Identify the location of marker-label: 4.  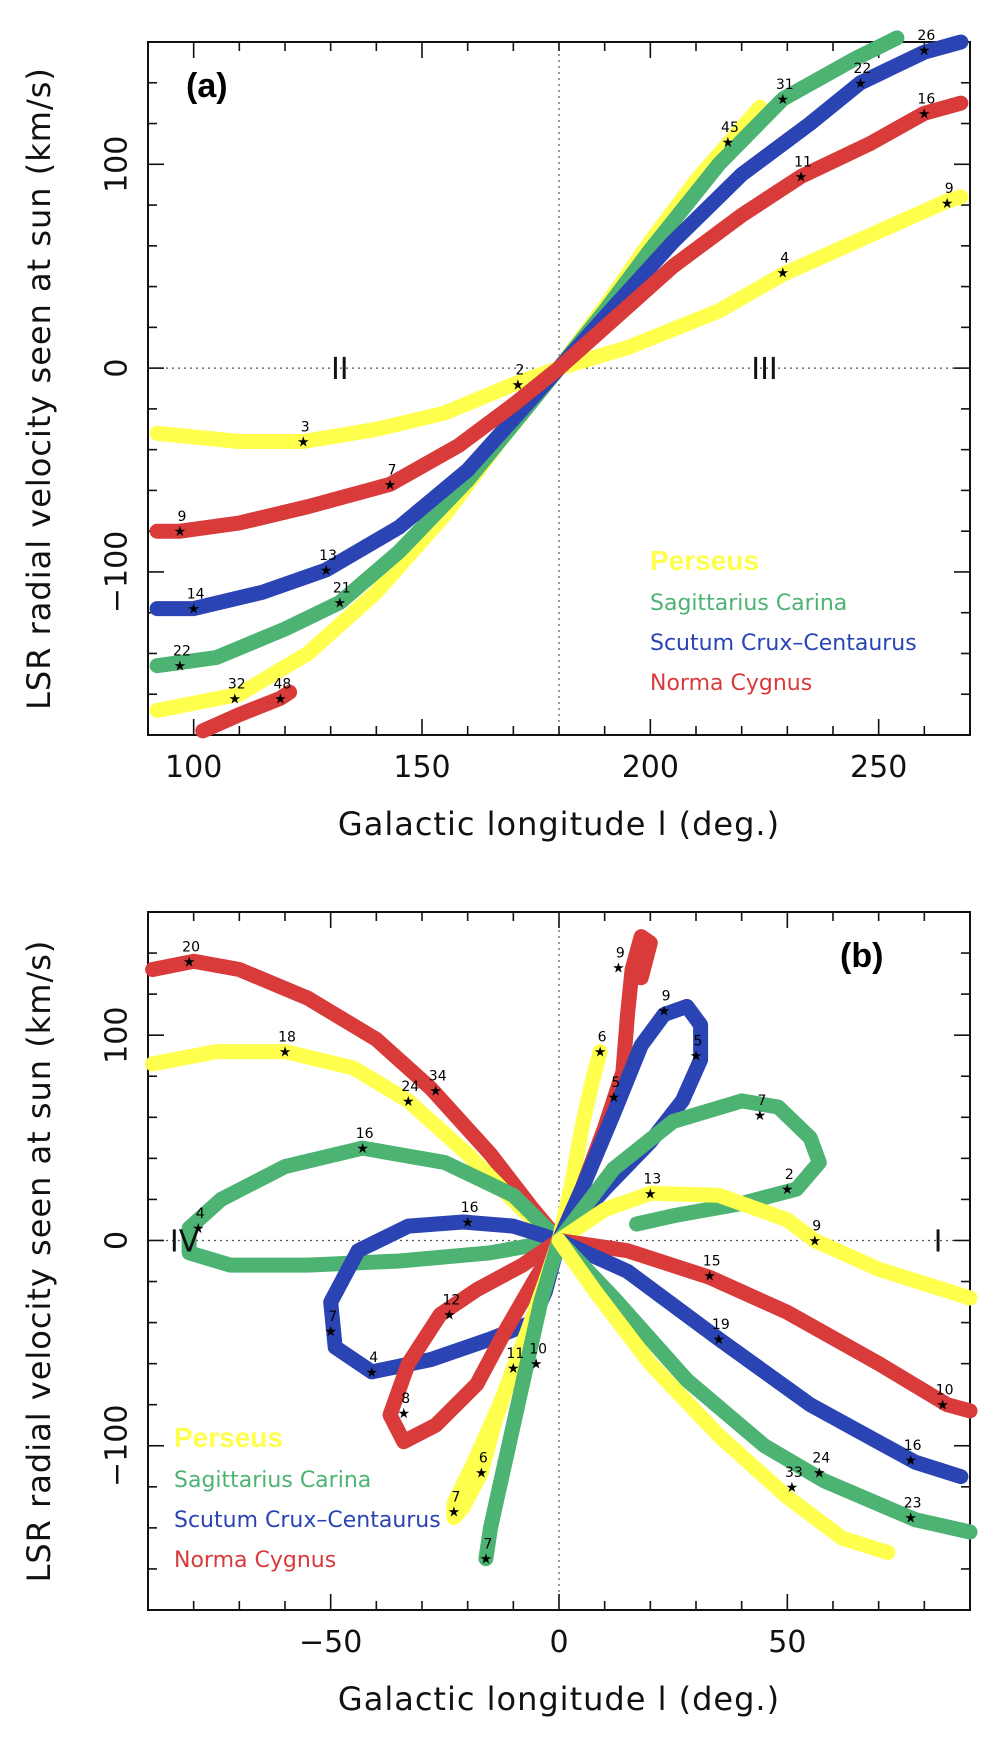
(373, 1358).